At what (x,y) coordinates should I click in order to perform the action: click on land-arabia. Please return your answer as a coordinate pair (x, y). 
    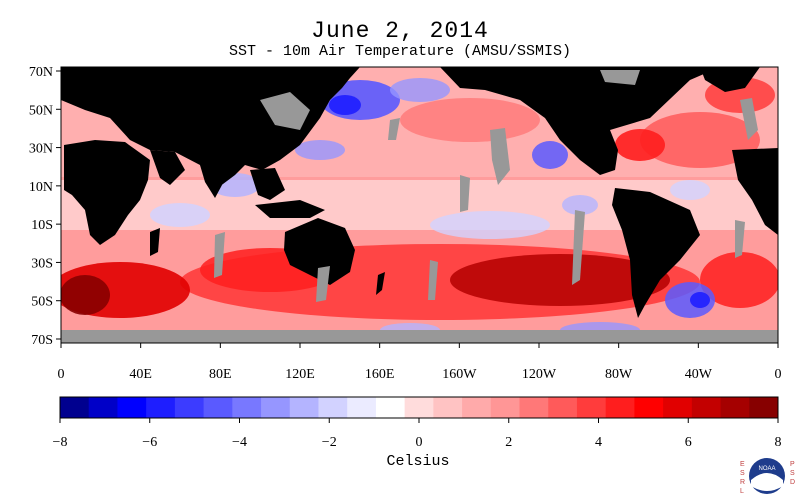
    Looking at the image, I should click on (167, 167).